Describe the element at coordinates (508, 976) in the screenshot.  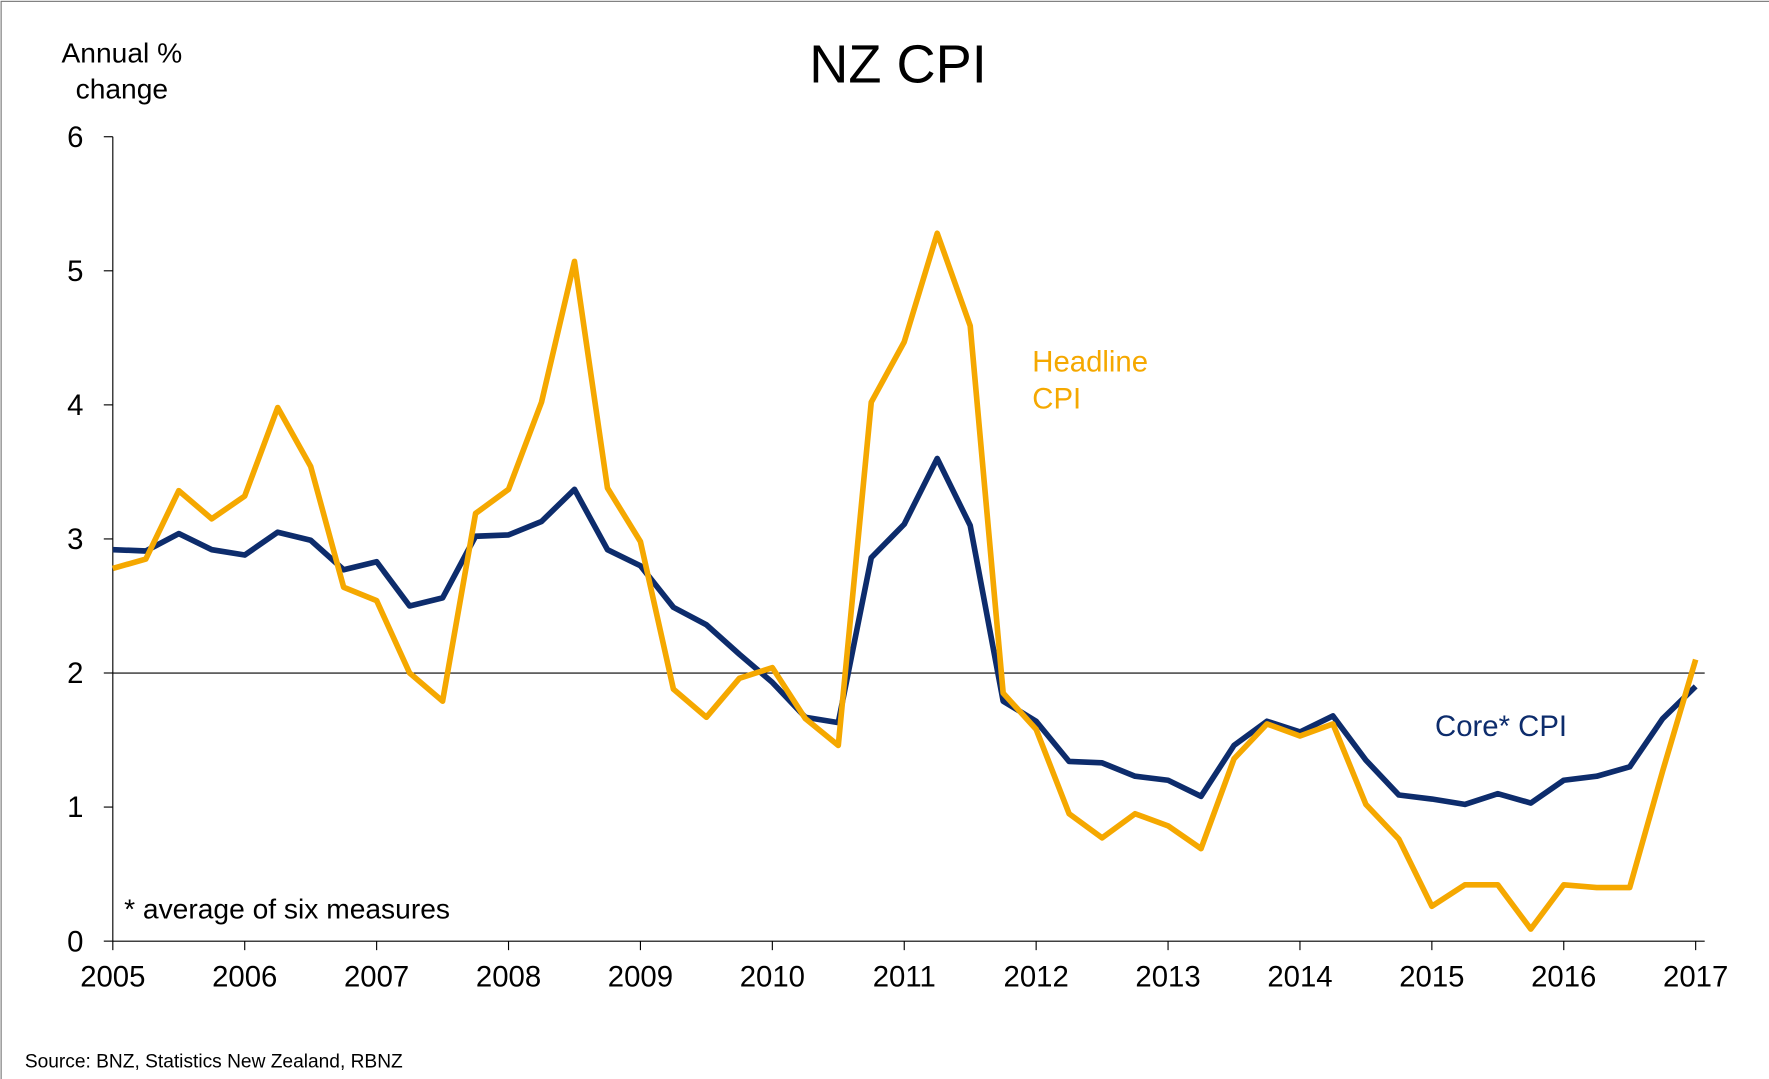
I see `x-tick-label: 2008` at that location.